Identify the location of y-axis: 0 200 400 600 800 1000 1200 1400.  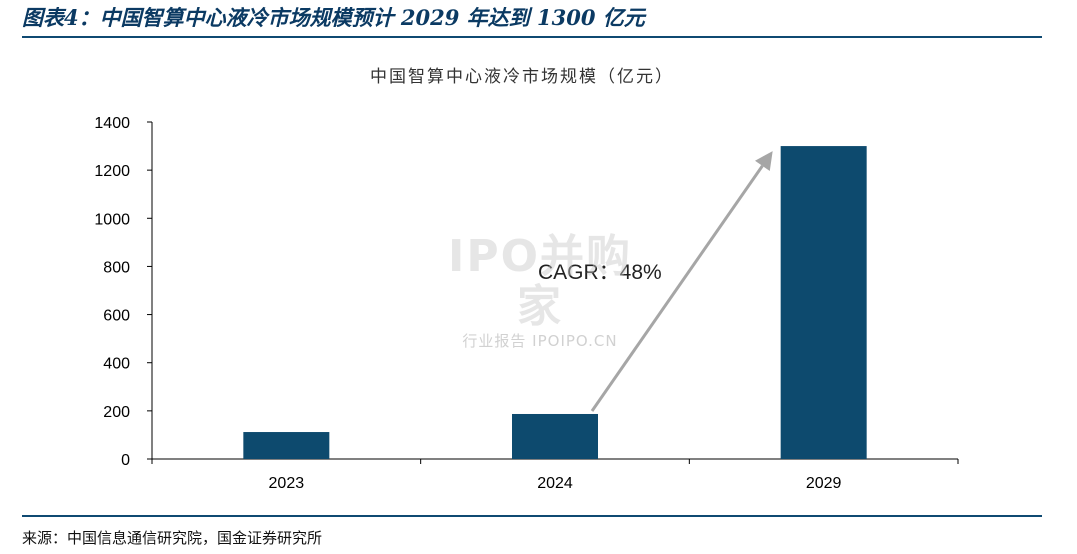
(123, 292).